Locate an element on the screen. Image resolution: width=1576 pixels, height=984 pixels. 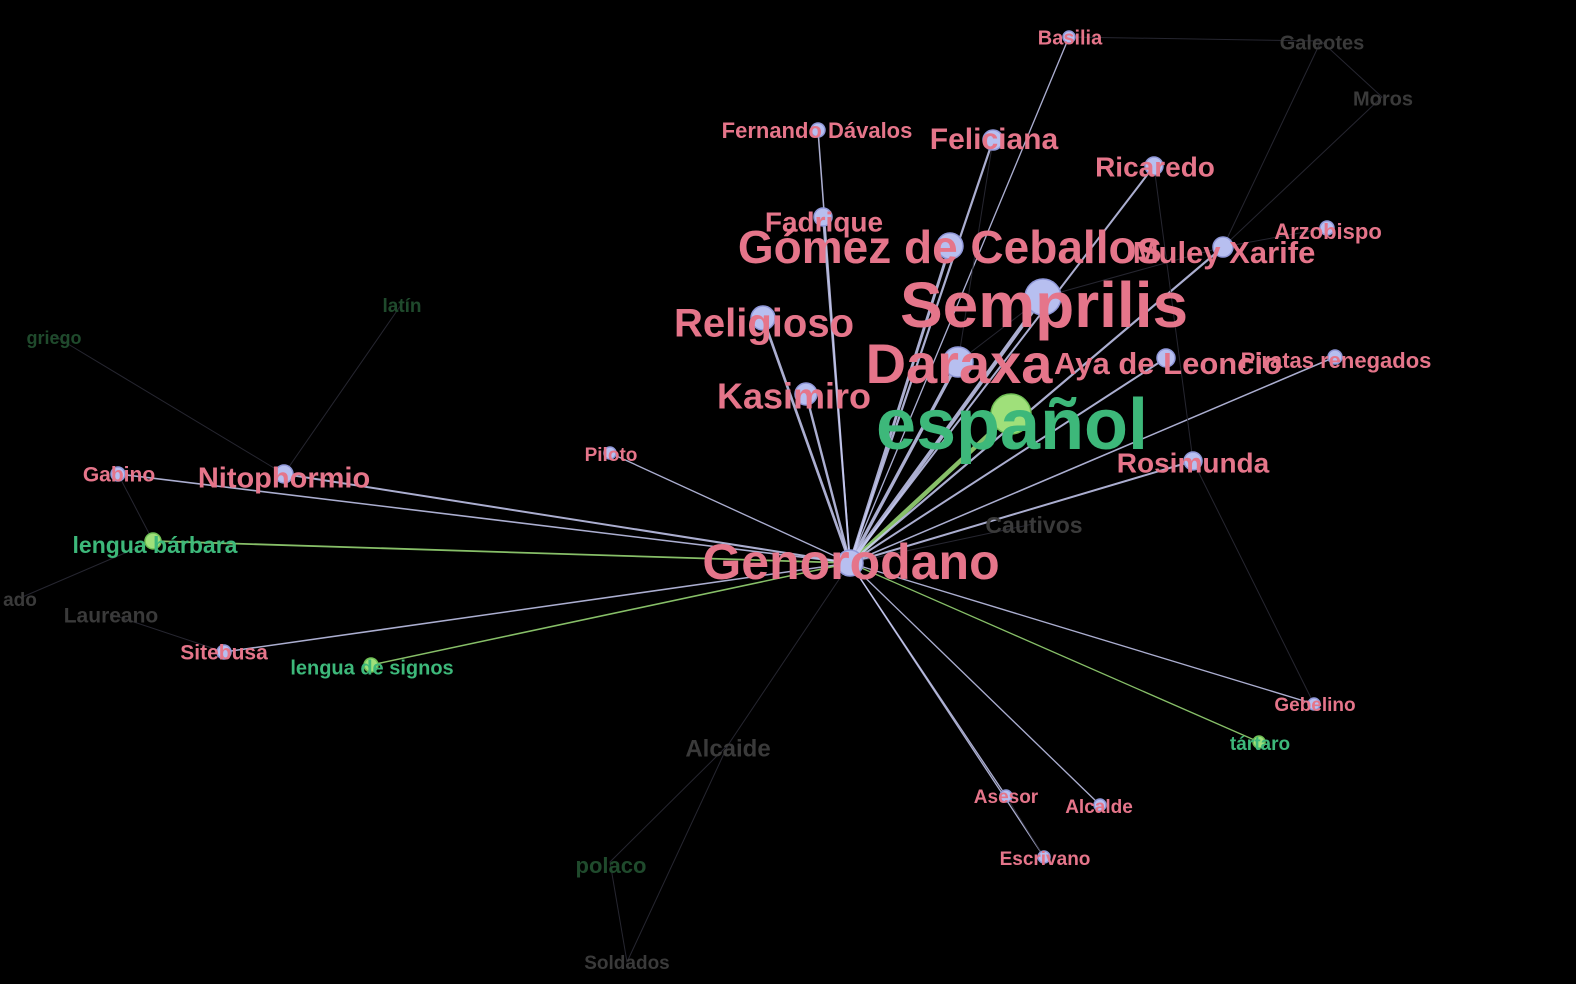
label-espanol: español is located at coordinates (1012, 425).